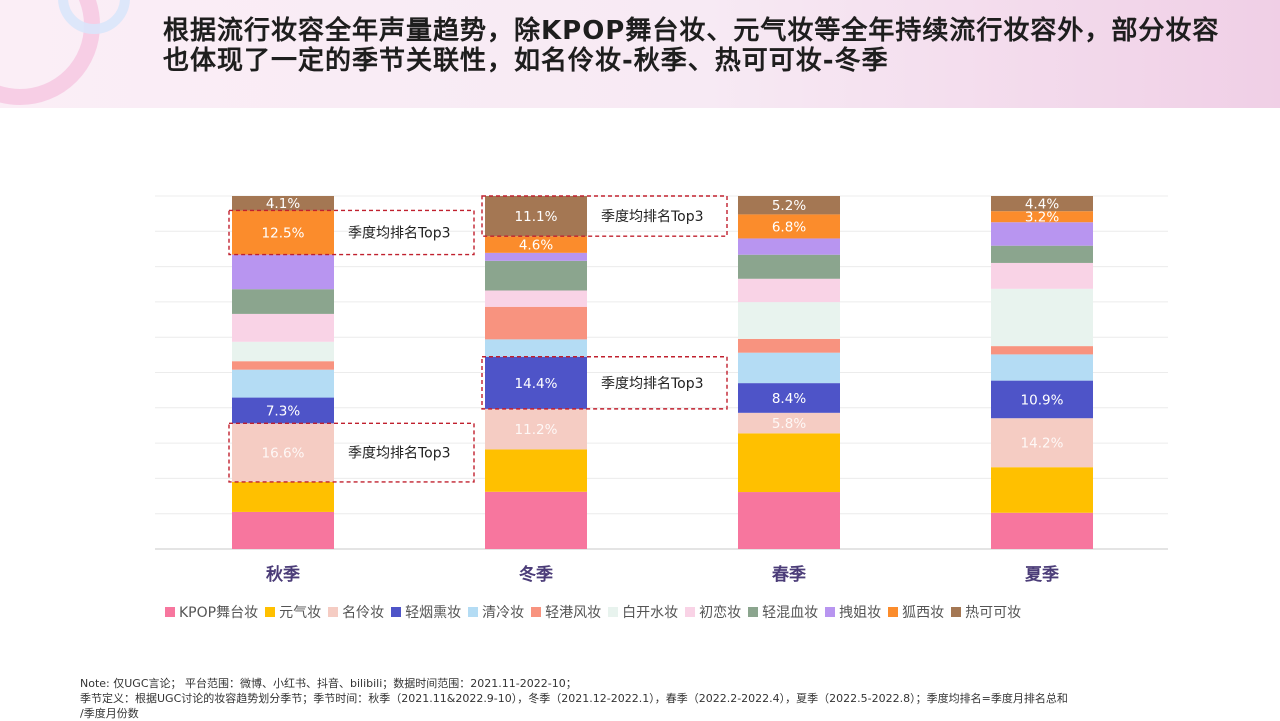 This screenshot has width=1280, height=721. What do you see at coordinates (650, 613) in the screenshot?
I see `legend-label: 白开水妆` at bounding box center [650, 613].